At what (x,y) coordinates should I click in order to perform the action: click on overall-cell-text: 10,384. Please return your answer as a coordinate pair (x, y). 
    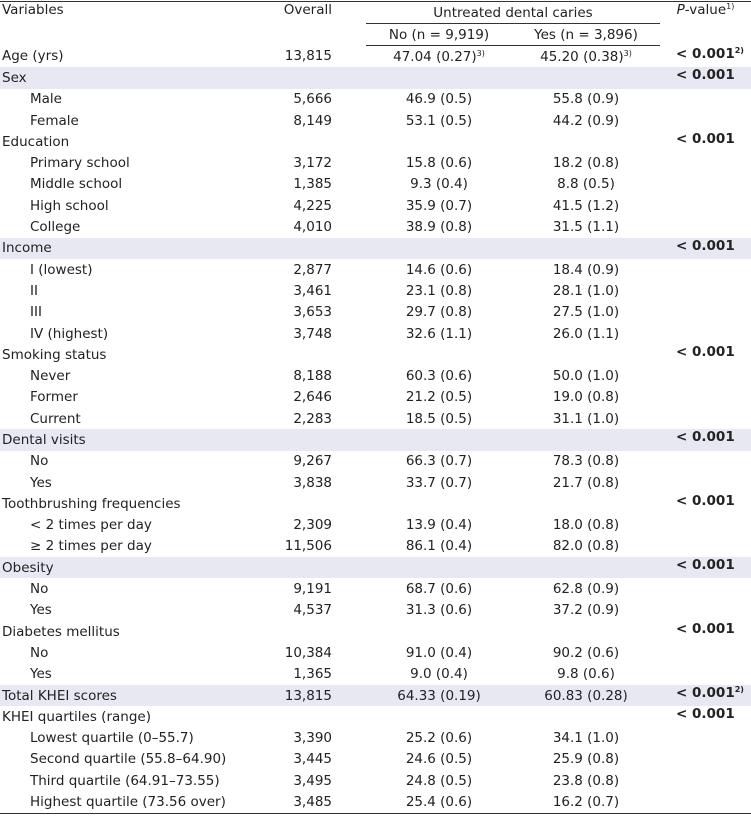
    Looking at the image, I should click on (308, 652).